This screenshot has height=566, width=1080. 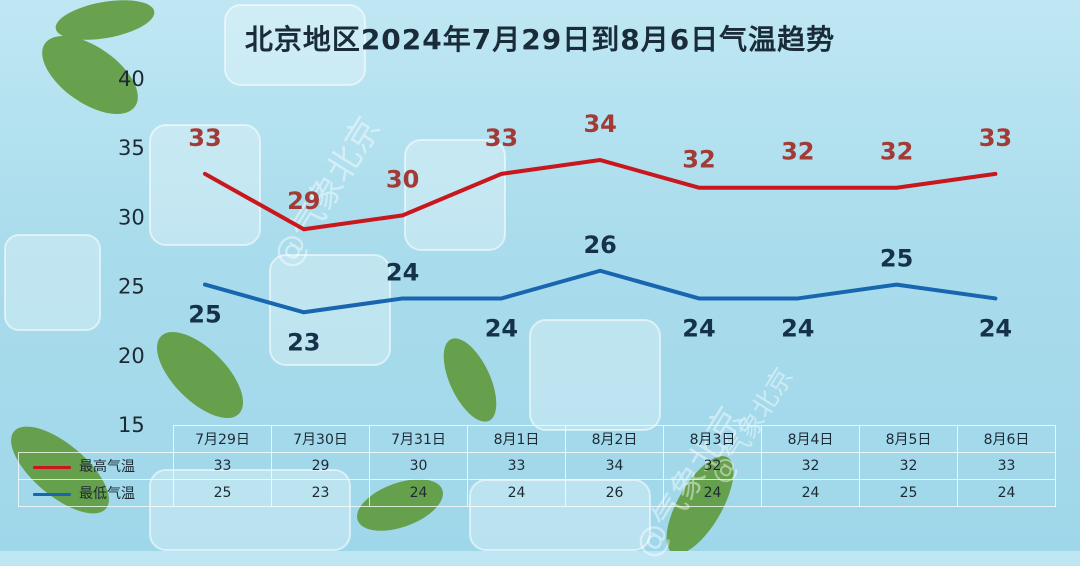 I want to click on table-cell: 26, so click(x=614, y=493).